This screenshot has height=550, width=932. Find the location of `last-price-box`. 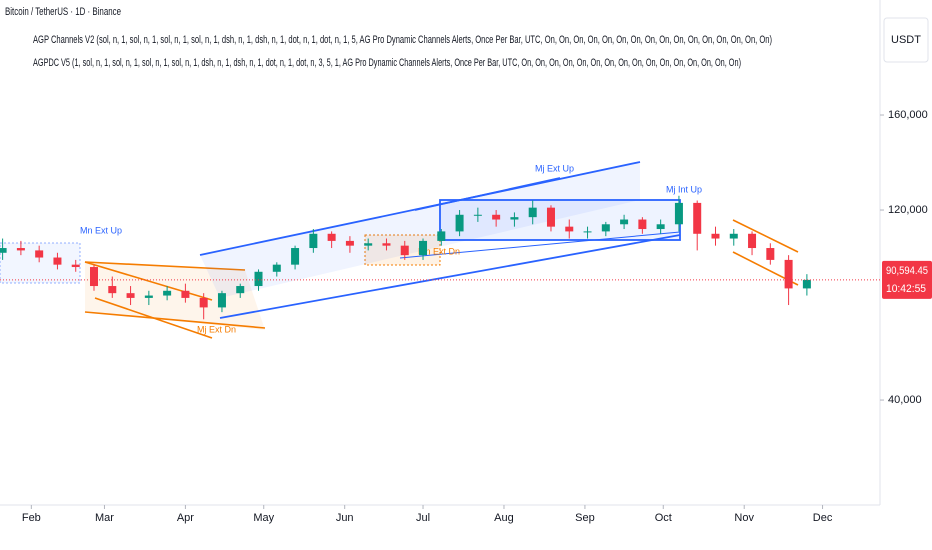

last-price-box is located at coordinates (907, 279).